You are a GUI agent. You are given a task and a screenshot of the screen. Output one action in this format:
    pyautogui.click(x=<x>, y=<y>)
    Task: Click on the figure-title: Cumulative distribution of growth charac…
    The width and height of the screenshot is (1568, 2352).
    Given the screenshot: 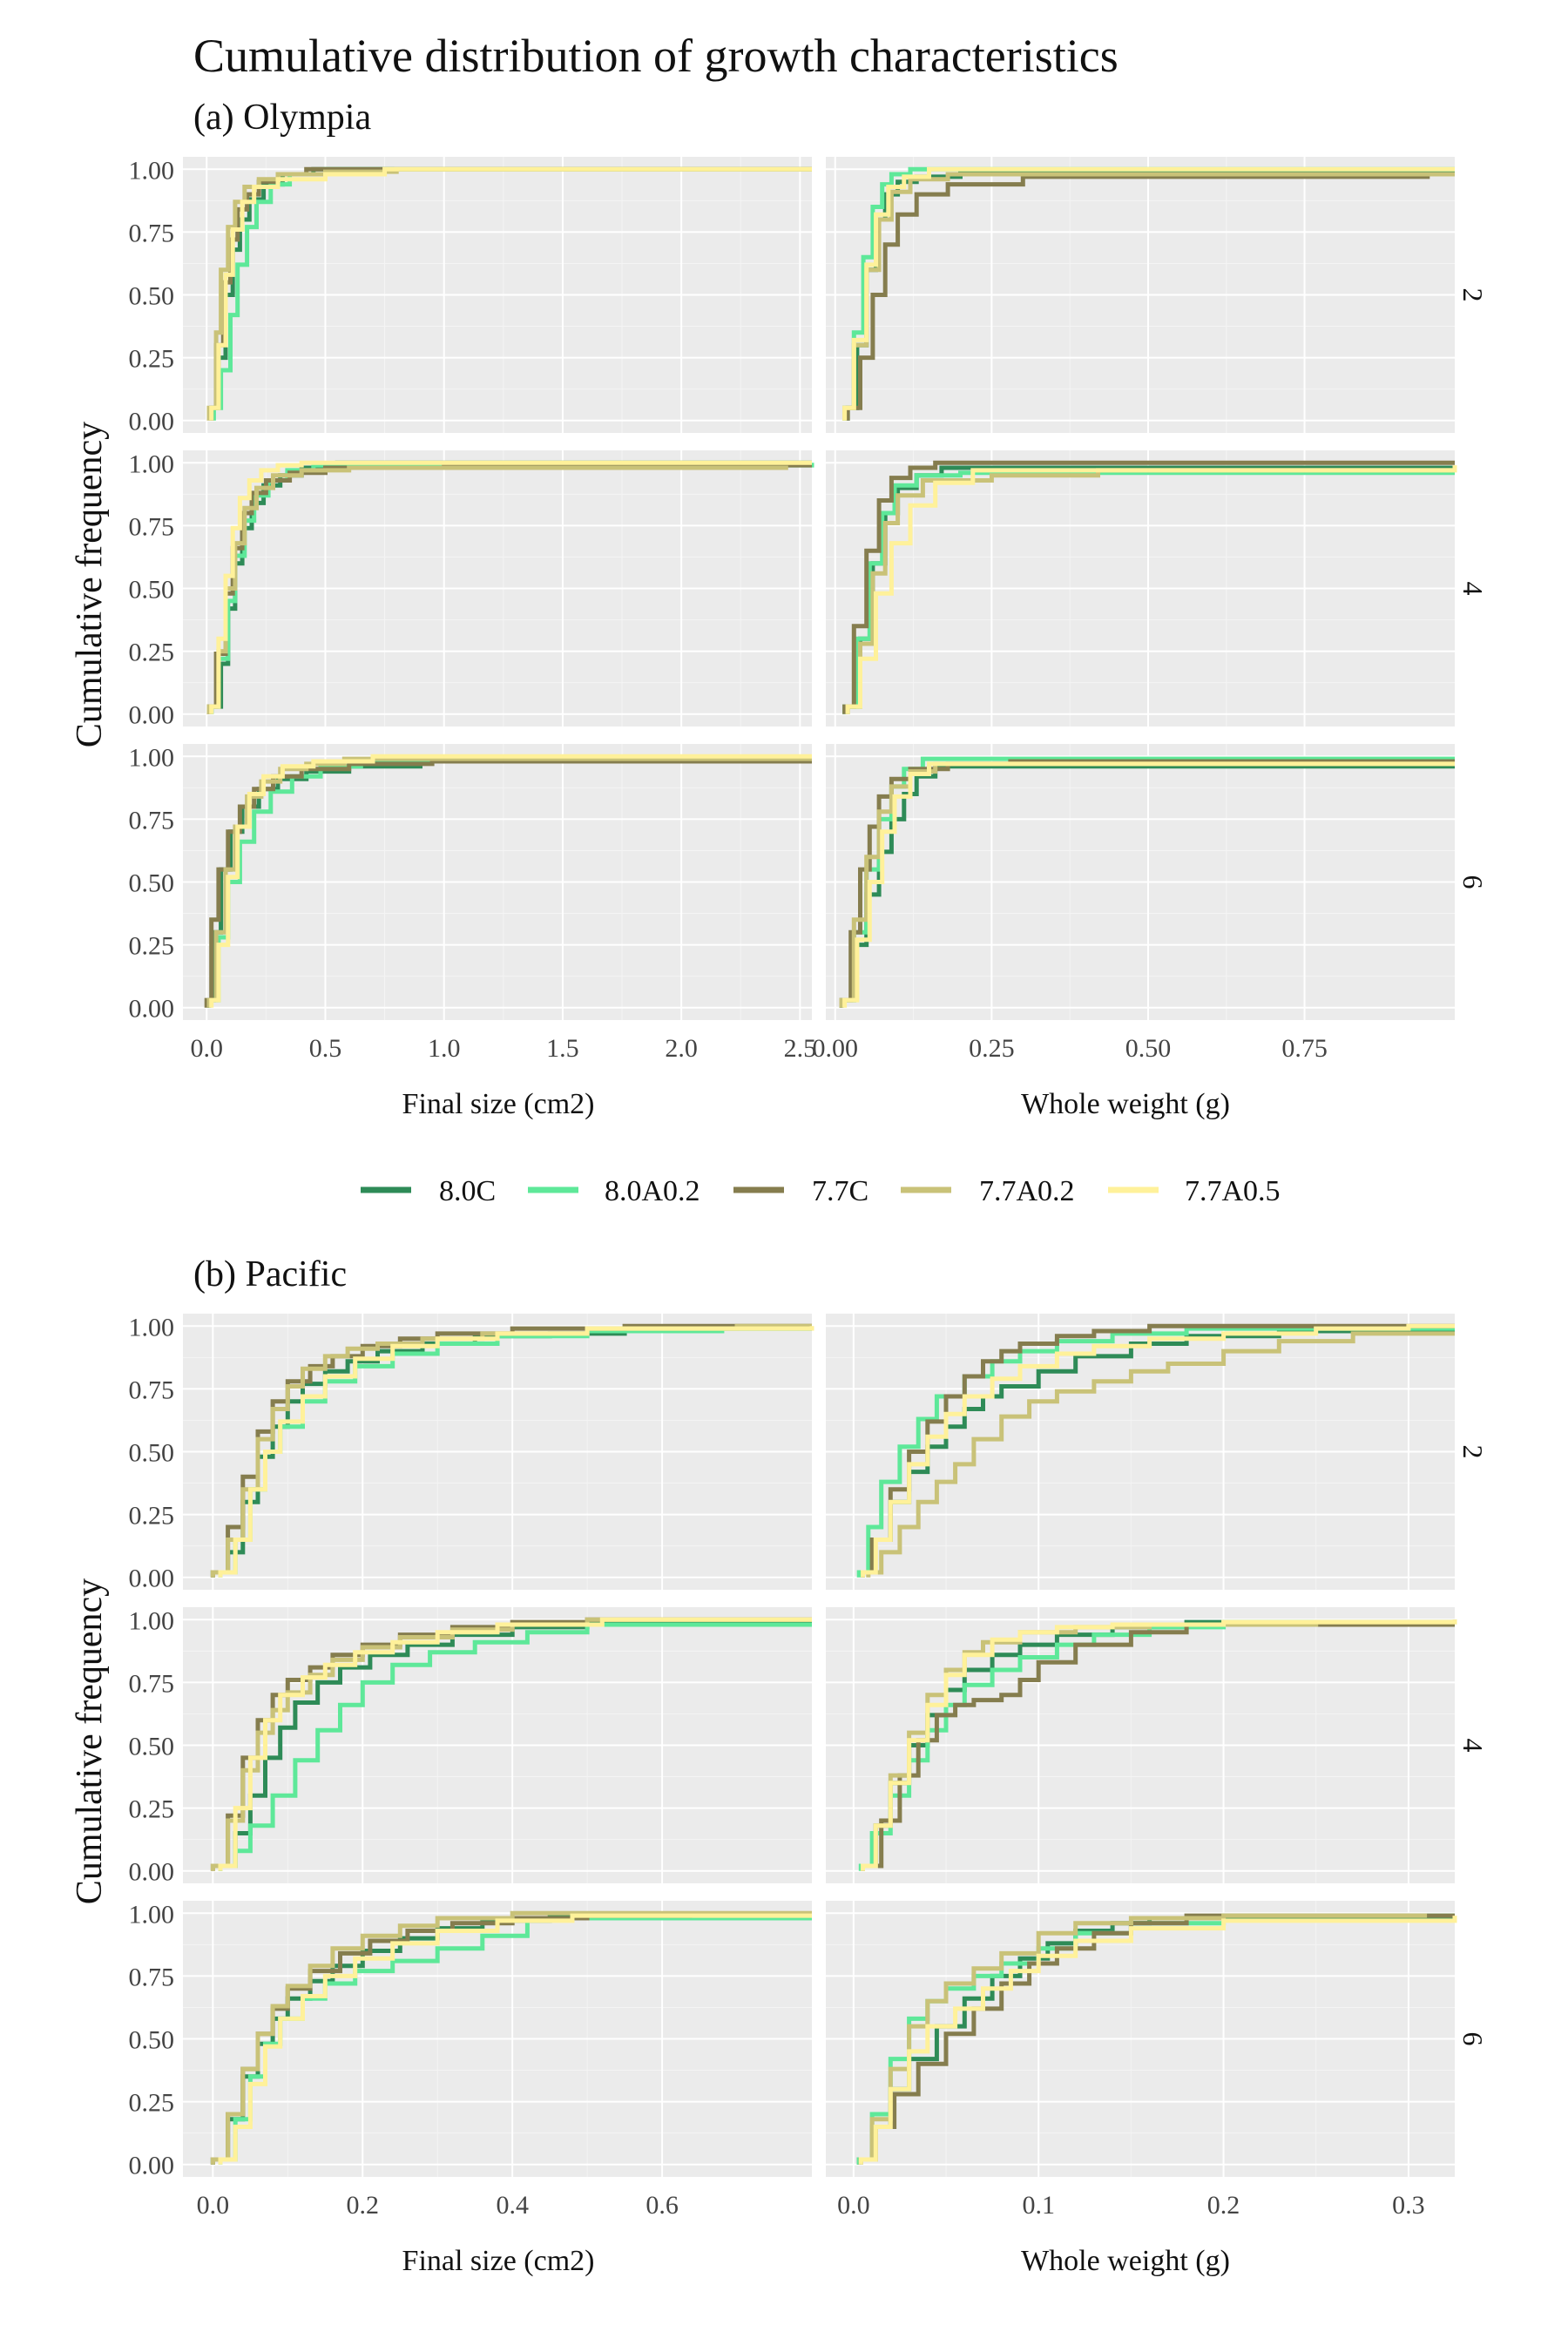 What is the action you would take?
    pyautogui.click(x=656, y=56)
    